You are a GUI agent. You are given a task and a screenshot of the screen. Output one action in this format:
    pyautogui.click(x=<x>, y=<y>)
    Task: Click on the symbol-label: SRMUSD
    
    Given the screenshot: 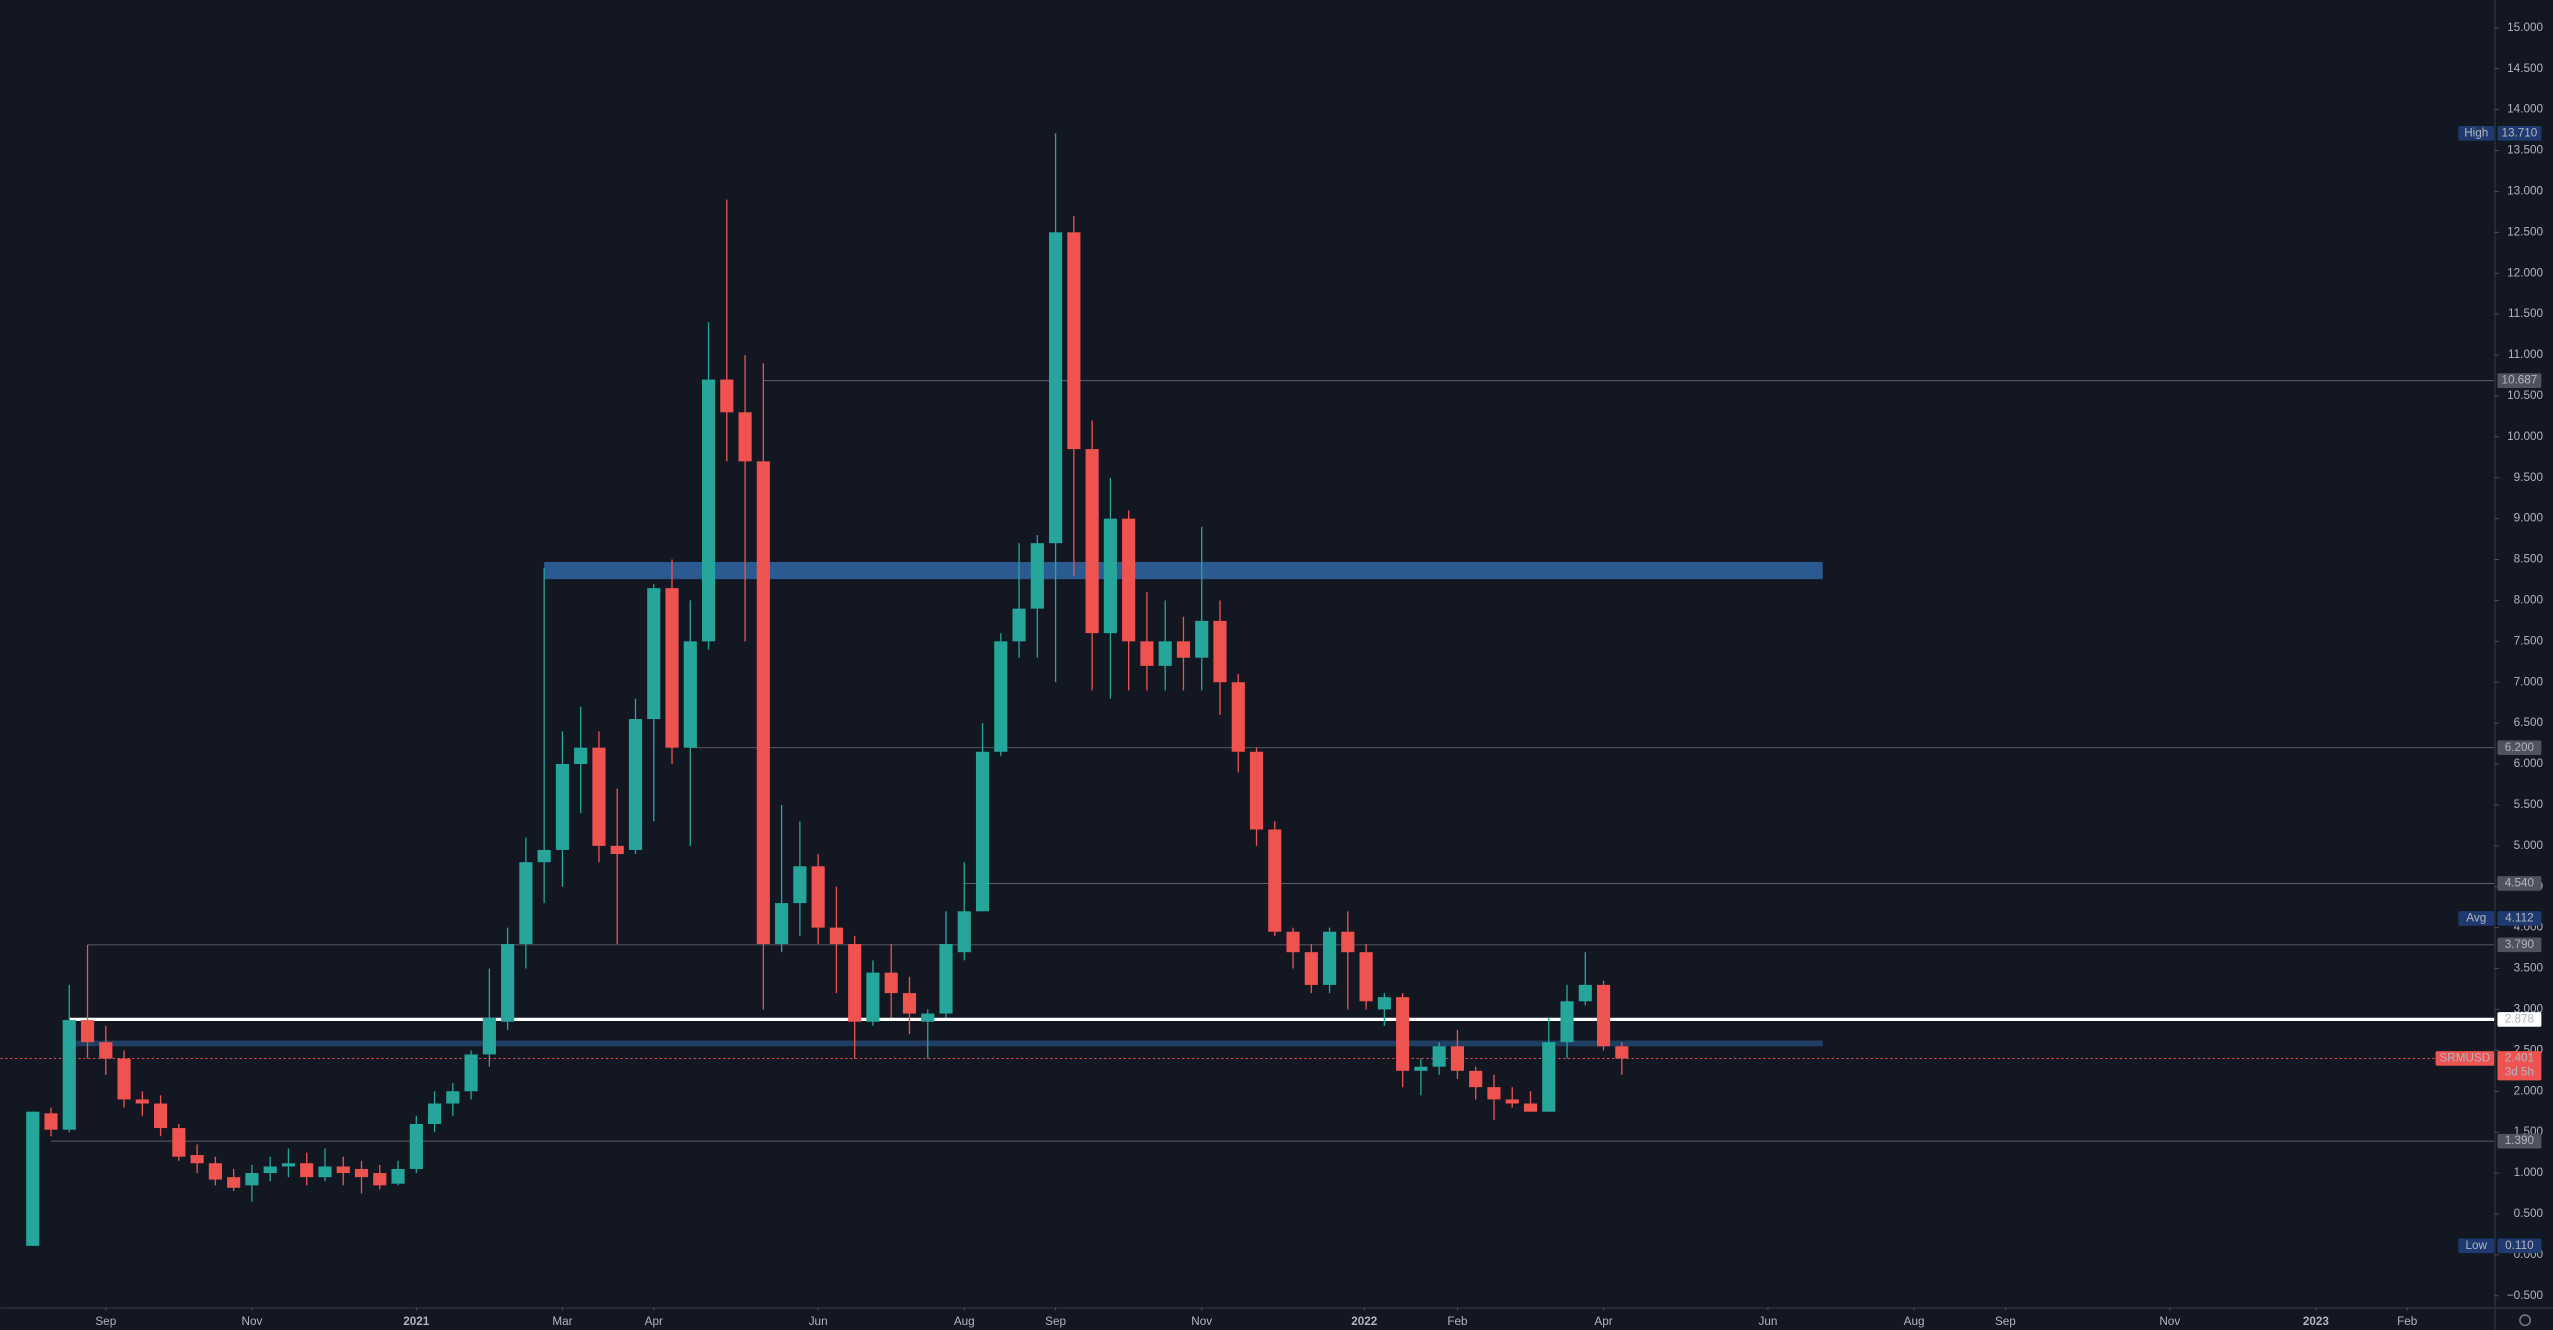 What is the action you would take?
    pyautogui.click(x=2464, y=1058)
    